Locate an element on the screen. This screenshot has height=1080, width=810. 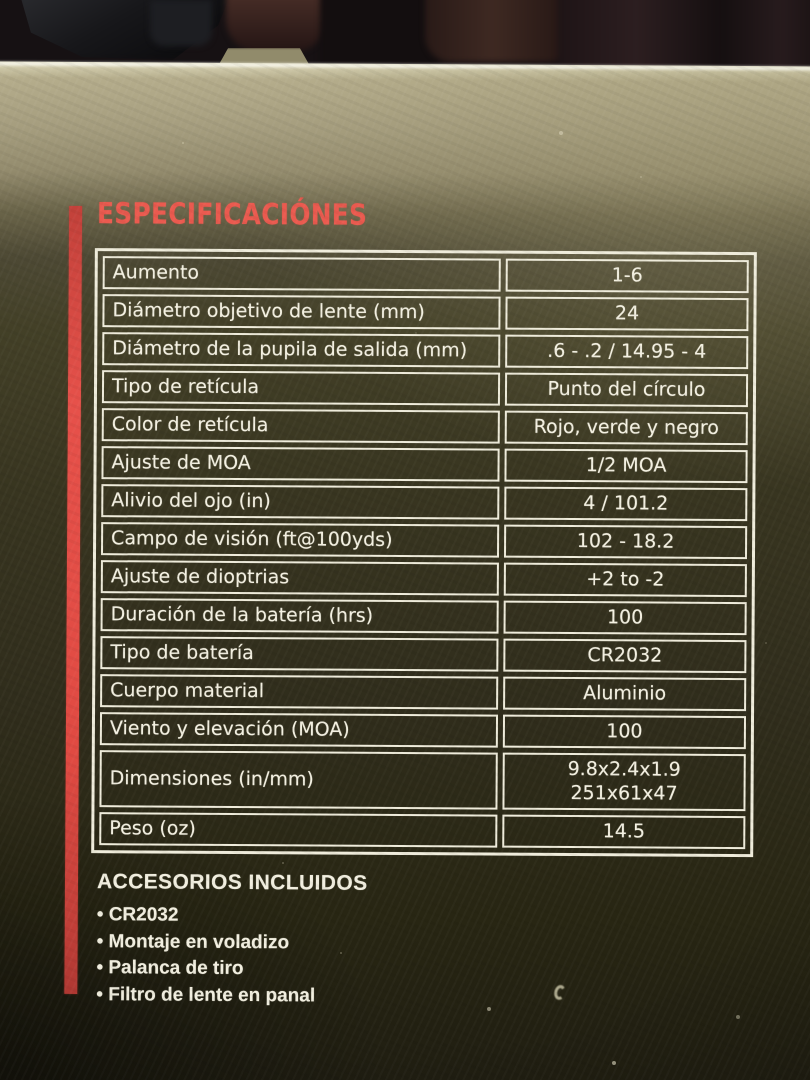
spec-row: Ajuste de MOA 1/2 MOA is located at coordinates (424, 465).